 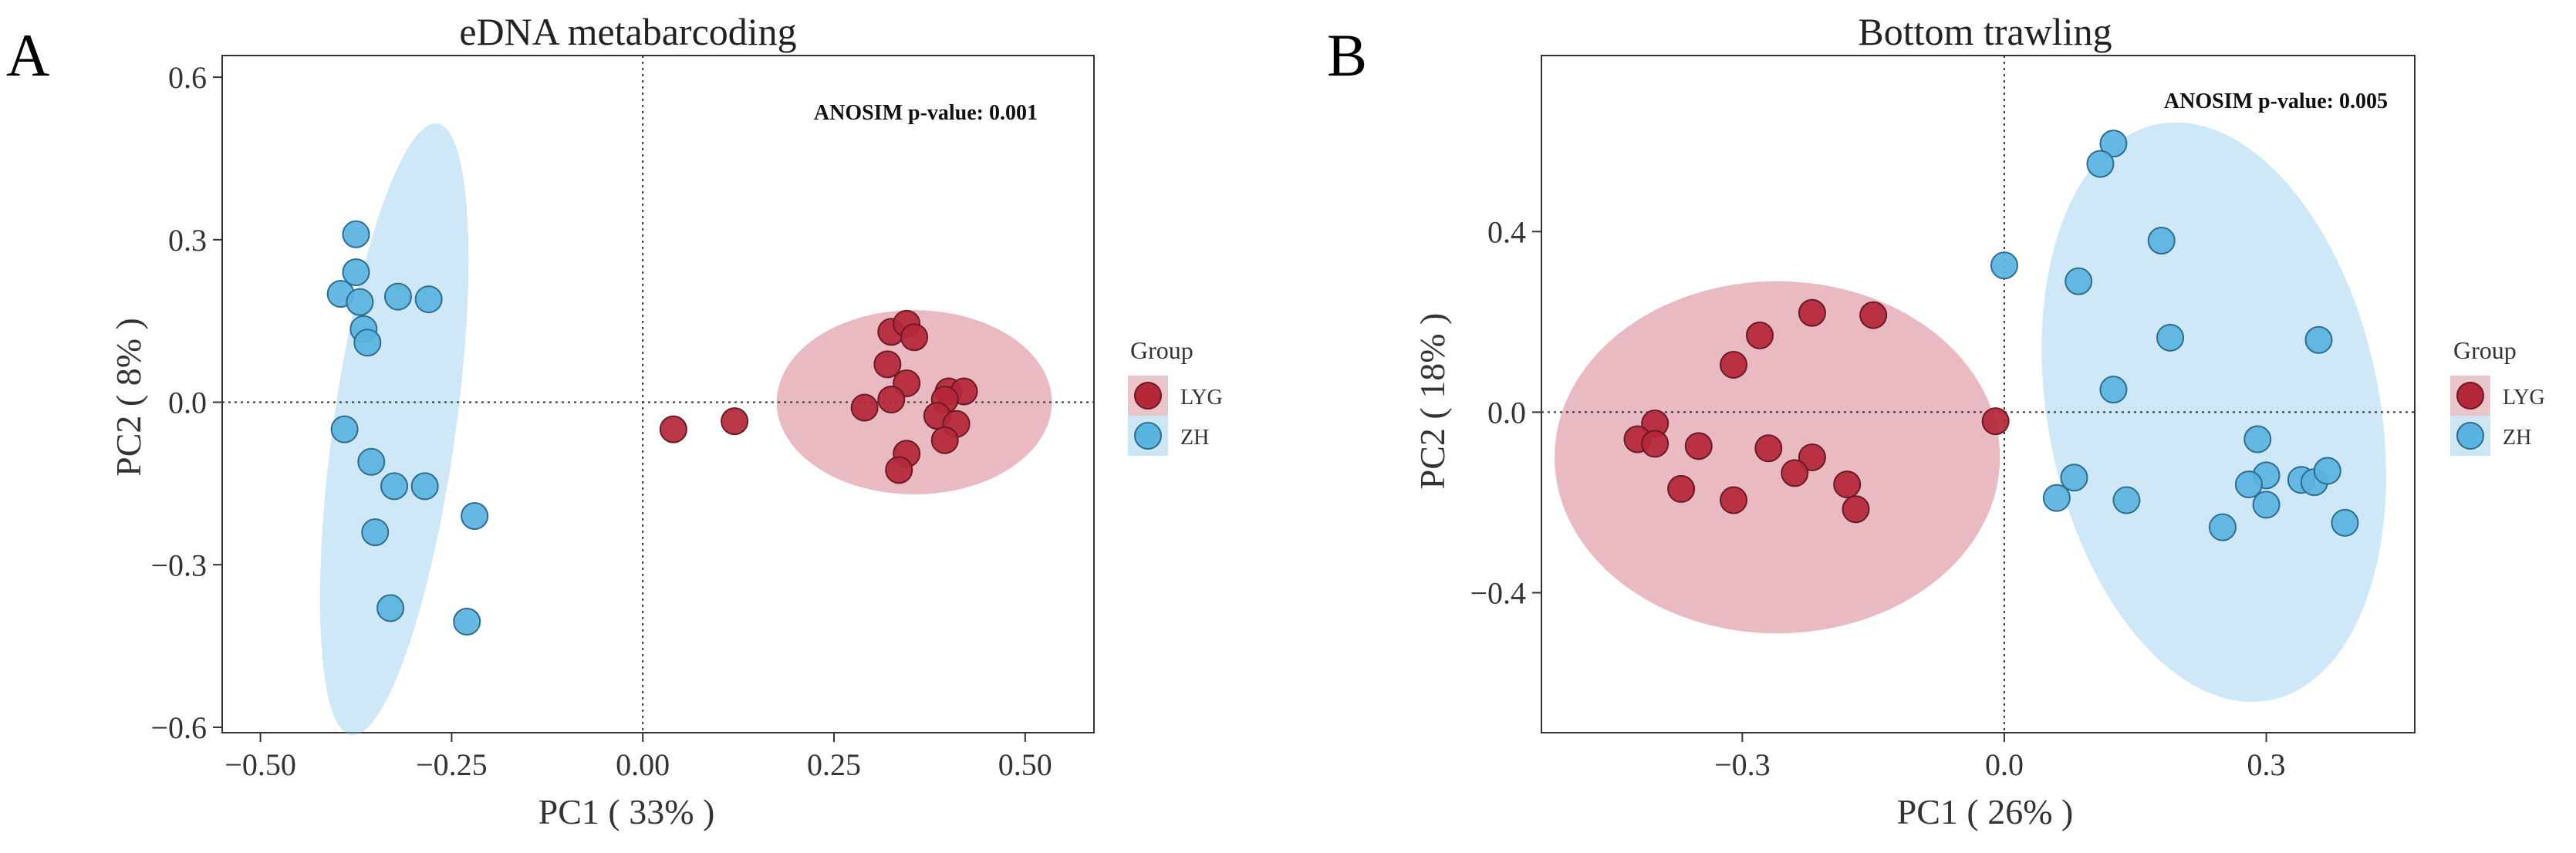 I want to click on y-tick-label-a-4: 0.6, so click(x=188, y=77).